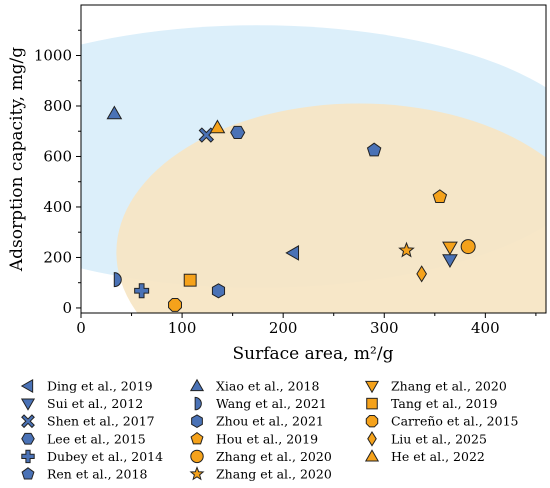 This screenshot has height=488, width=550. I want to click on legend-label: Ren et al., 2018, so click(97, 474).